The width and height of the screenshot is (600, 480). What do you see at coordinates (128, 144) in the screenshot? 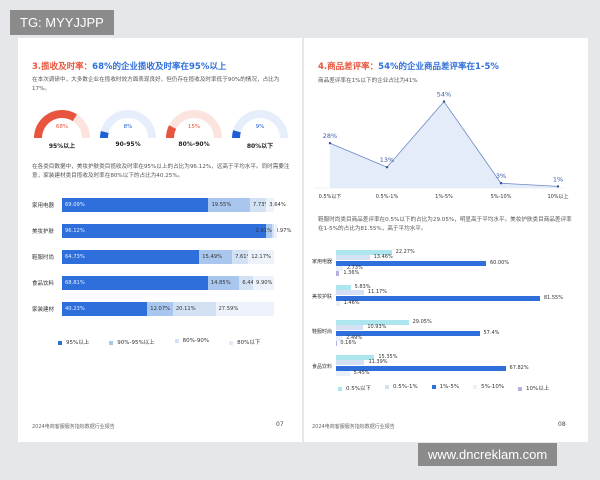
I see `gauge-label: 90-95%` at bounding box center [128, 144].